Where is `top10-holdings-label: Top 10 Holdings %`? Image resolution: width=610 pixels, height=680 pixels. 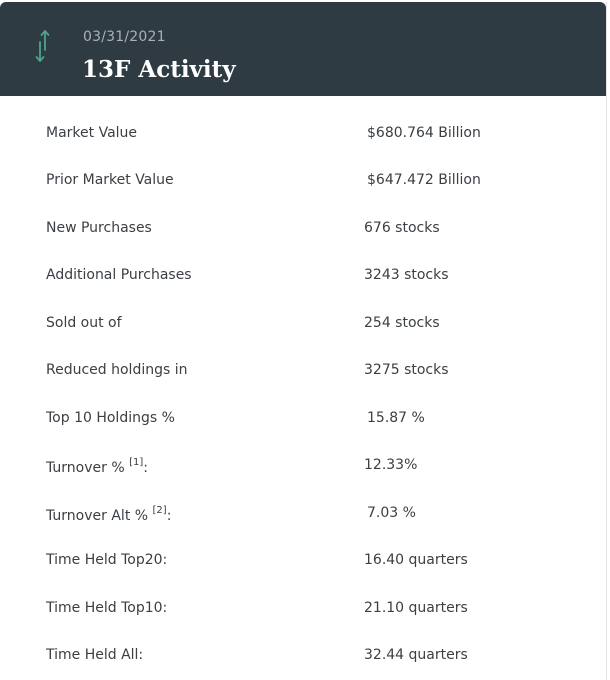
top10-holdings-label: Top 10 Holdings % is located at coordinates (110, 418).